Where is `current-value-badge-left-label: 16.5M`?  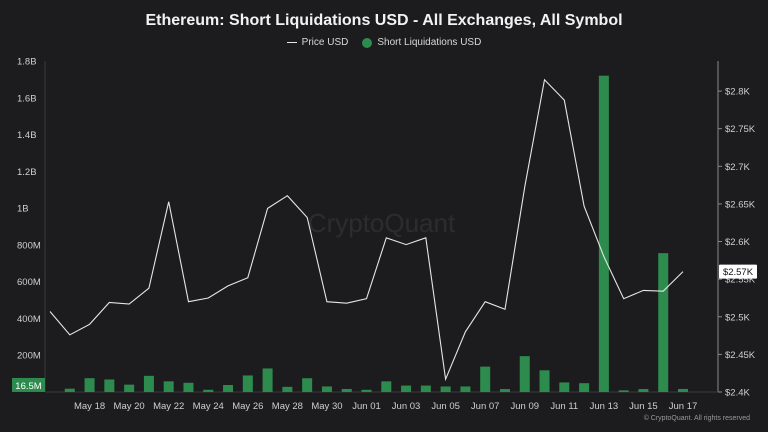
current-value-badge-left-label: 16.5M is located at coordinates (28, 386).